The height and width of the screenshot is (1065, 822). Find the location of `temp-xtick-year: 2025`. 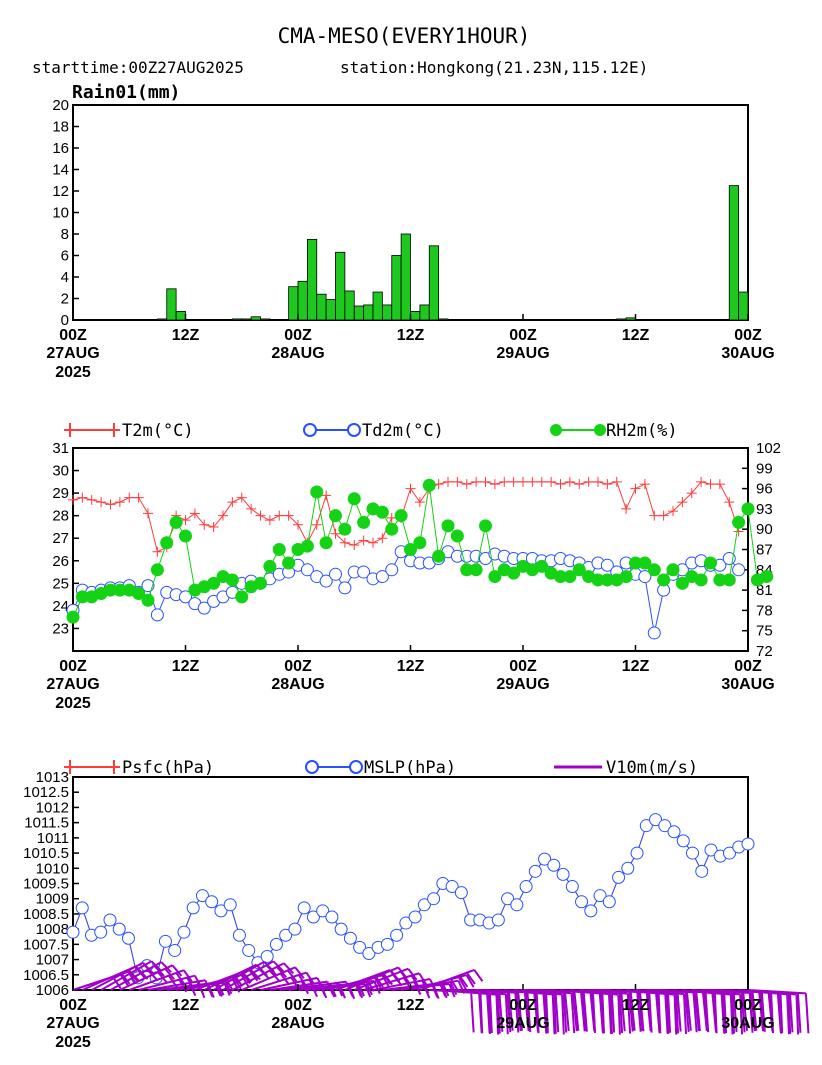

temp-xtick-year: 2025 is located at coordinates (73, 703).